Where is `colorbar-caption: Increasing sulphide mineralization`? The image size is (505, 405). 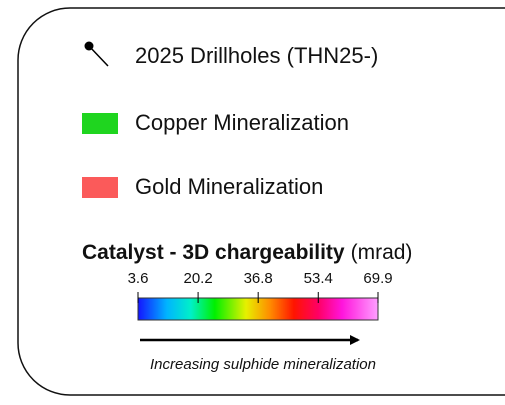
colorbar-caption: Increasing sulphide mineralization is located at coordinates (263, 364).